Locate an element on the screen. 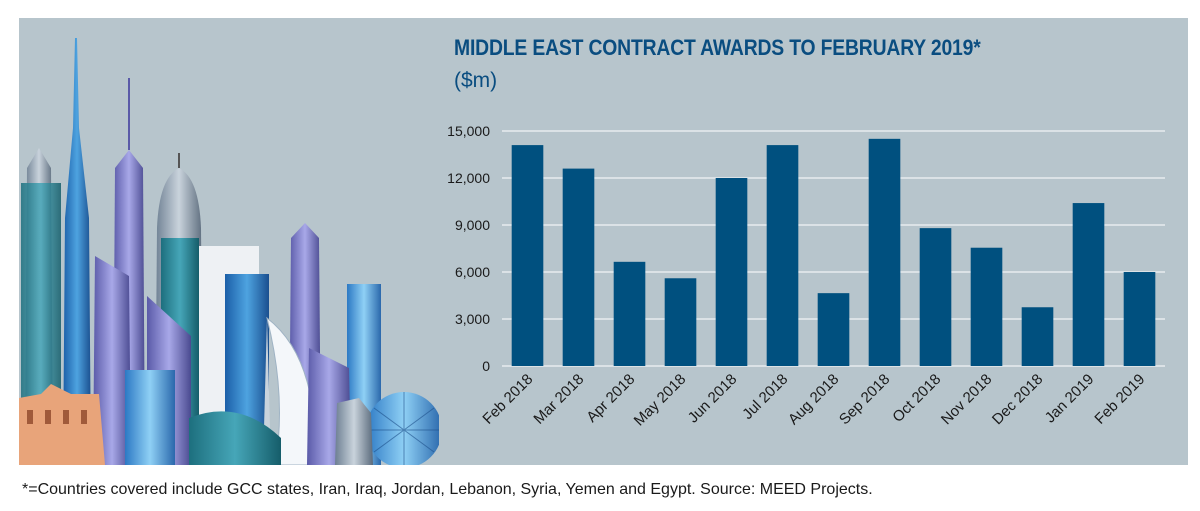  bar-jul-2018 is located at coordinates (782, 255).